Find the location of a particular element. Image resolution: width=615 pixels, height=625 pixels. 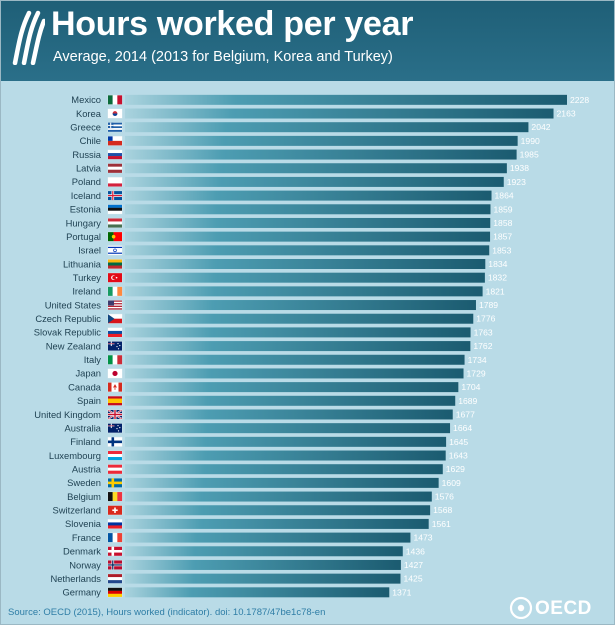

category-label: Slovak Republic is located at coordinates (68, 332).